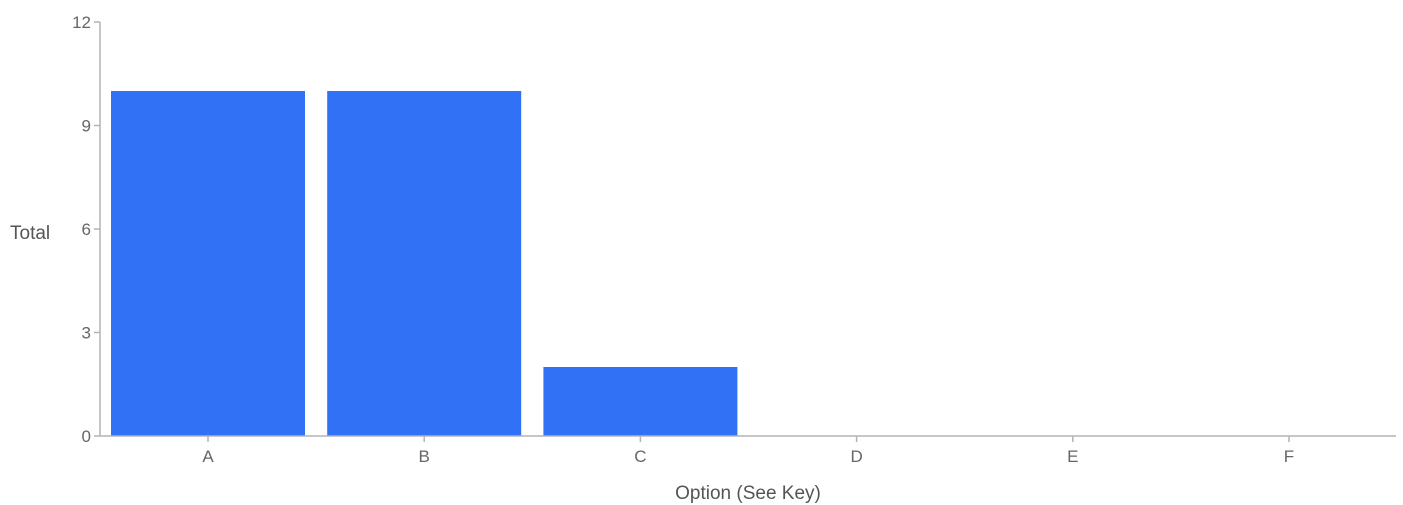  What do you see at coordinates (86, 333) in the screenshot?
I see `y-tick-label: 3` at bounding box center [86, 333].